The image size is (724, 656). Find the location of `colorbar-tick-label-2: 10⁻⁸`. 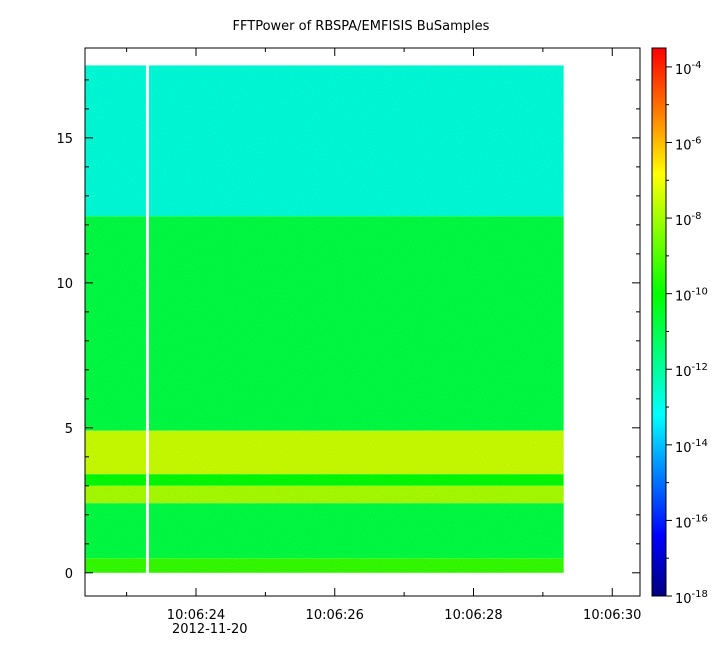

colorbar-tick-label-2: 10⁻⁸ is located at coordinates (688, 220).